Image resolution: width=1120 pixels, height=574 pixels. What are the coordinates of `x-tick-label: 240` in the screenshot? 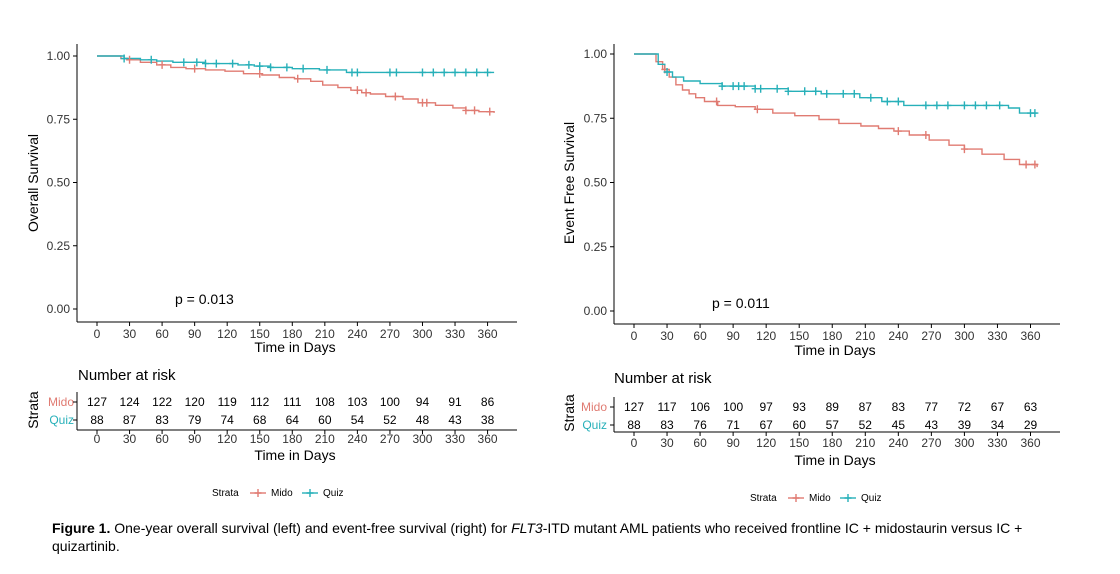 It's located at (357, 334).